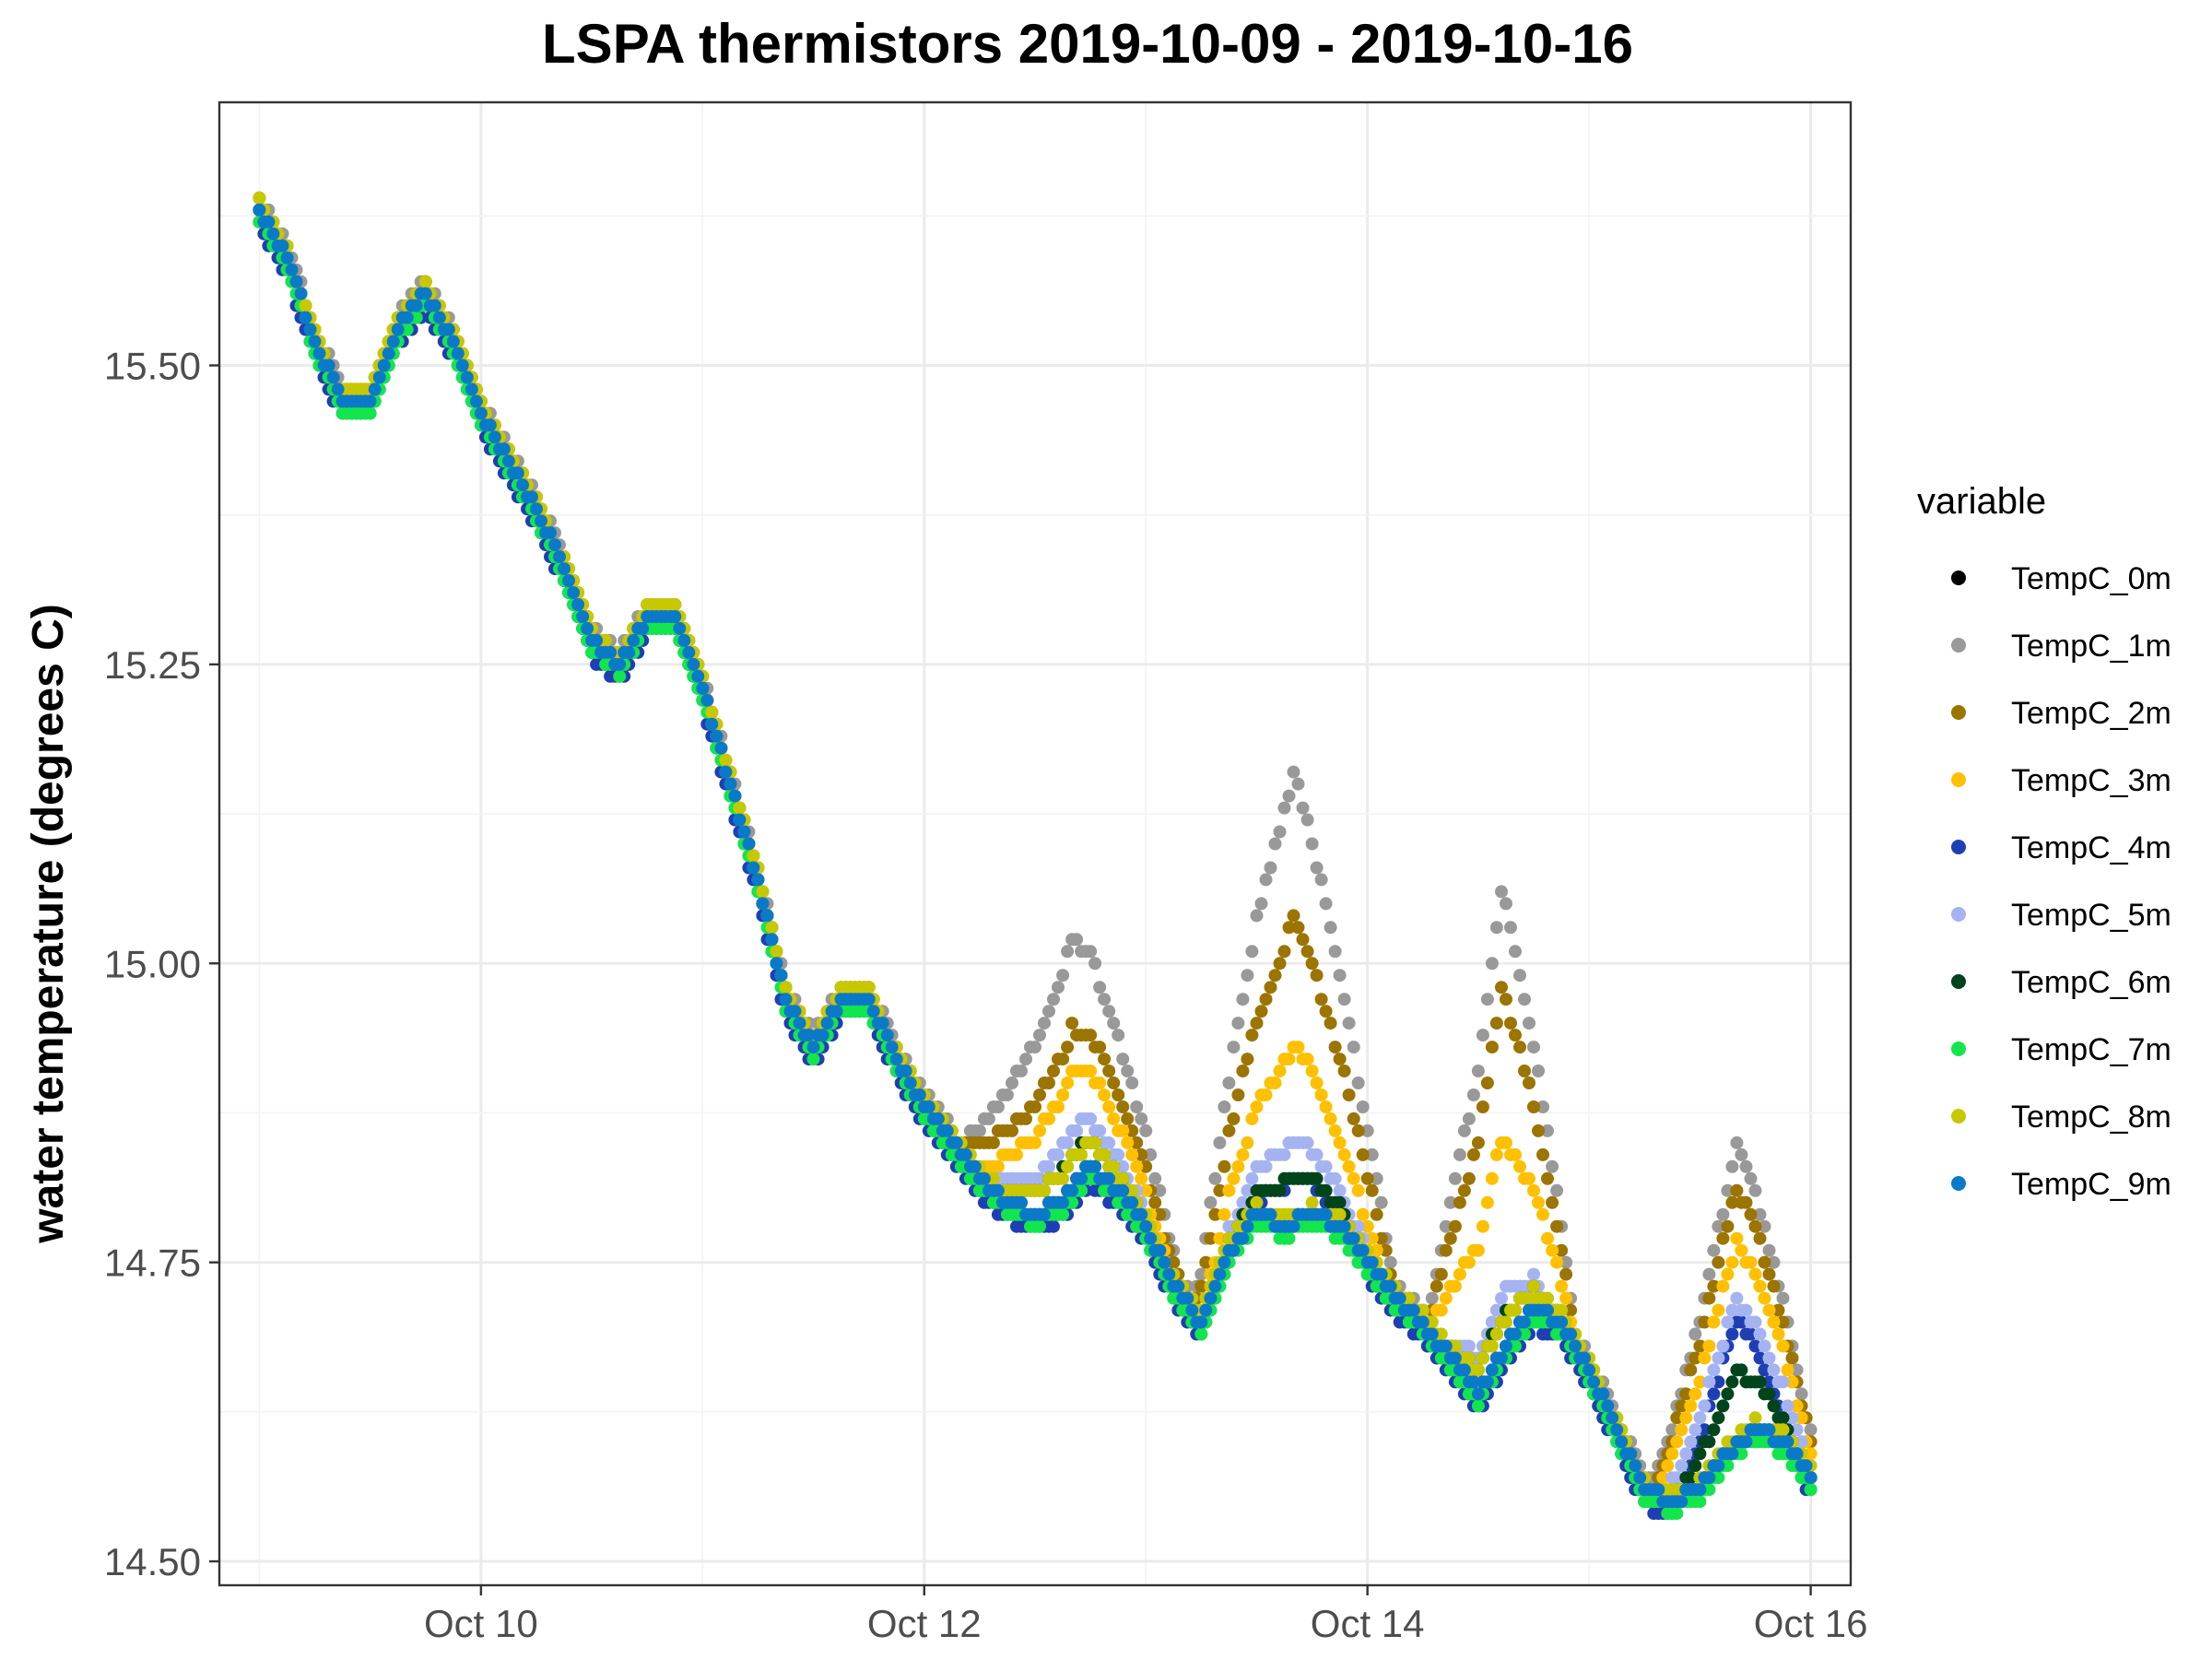 The width and height of the screenshot is (2212, 1659). What do you see at coordinates (1764, 1370) in the screenshot?
I see `data-point-TempC_4m` at bounding box center [1764, 1370].